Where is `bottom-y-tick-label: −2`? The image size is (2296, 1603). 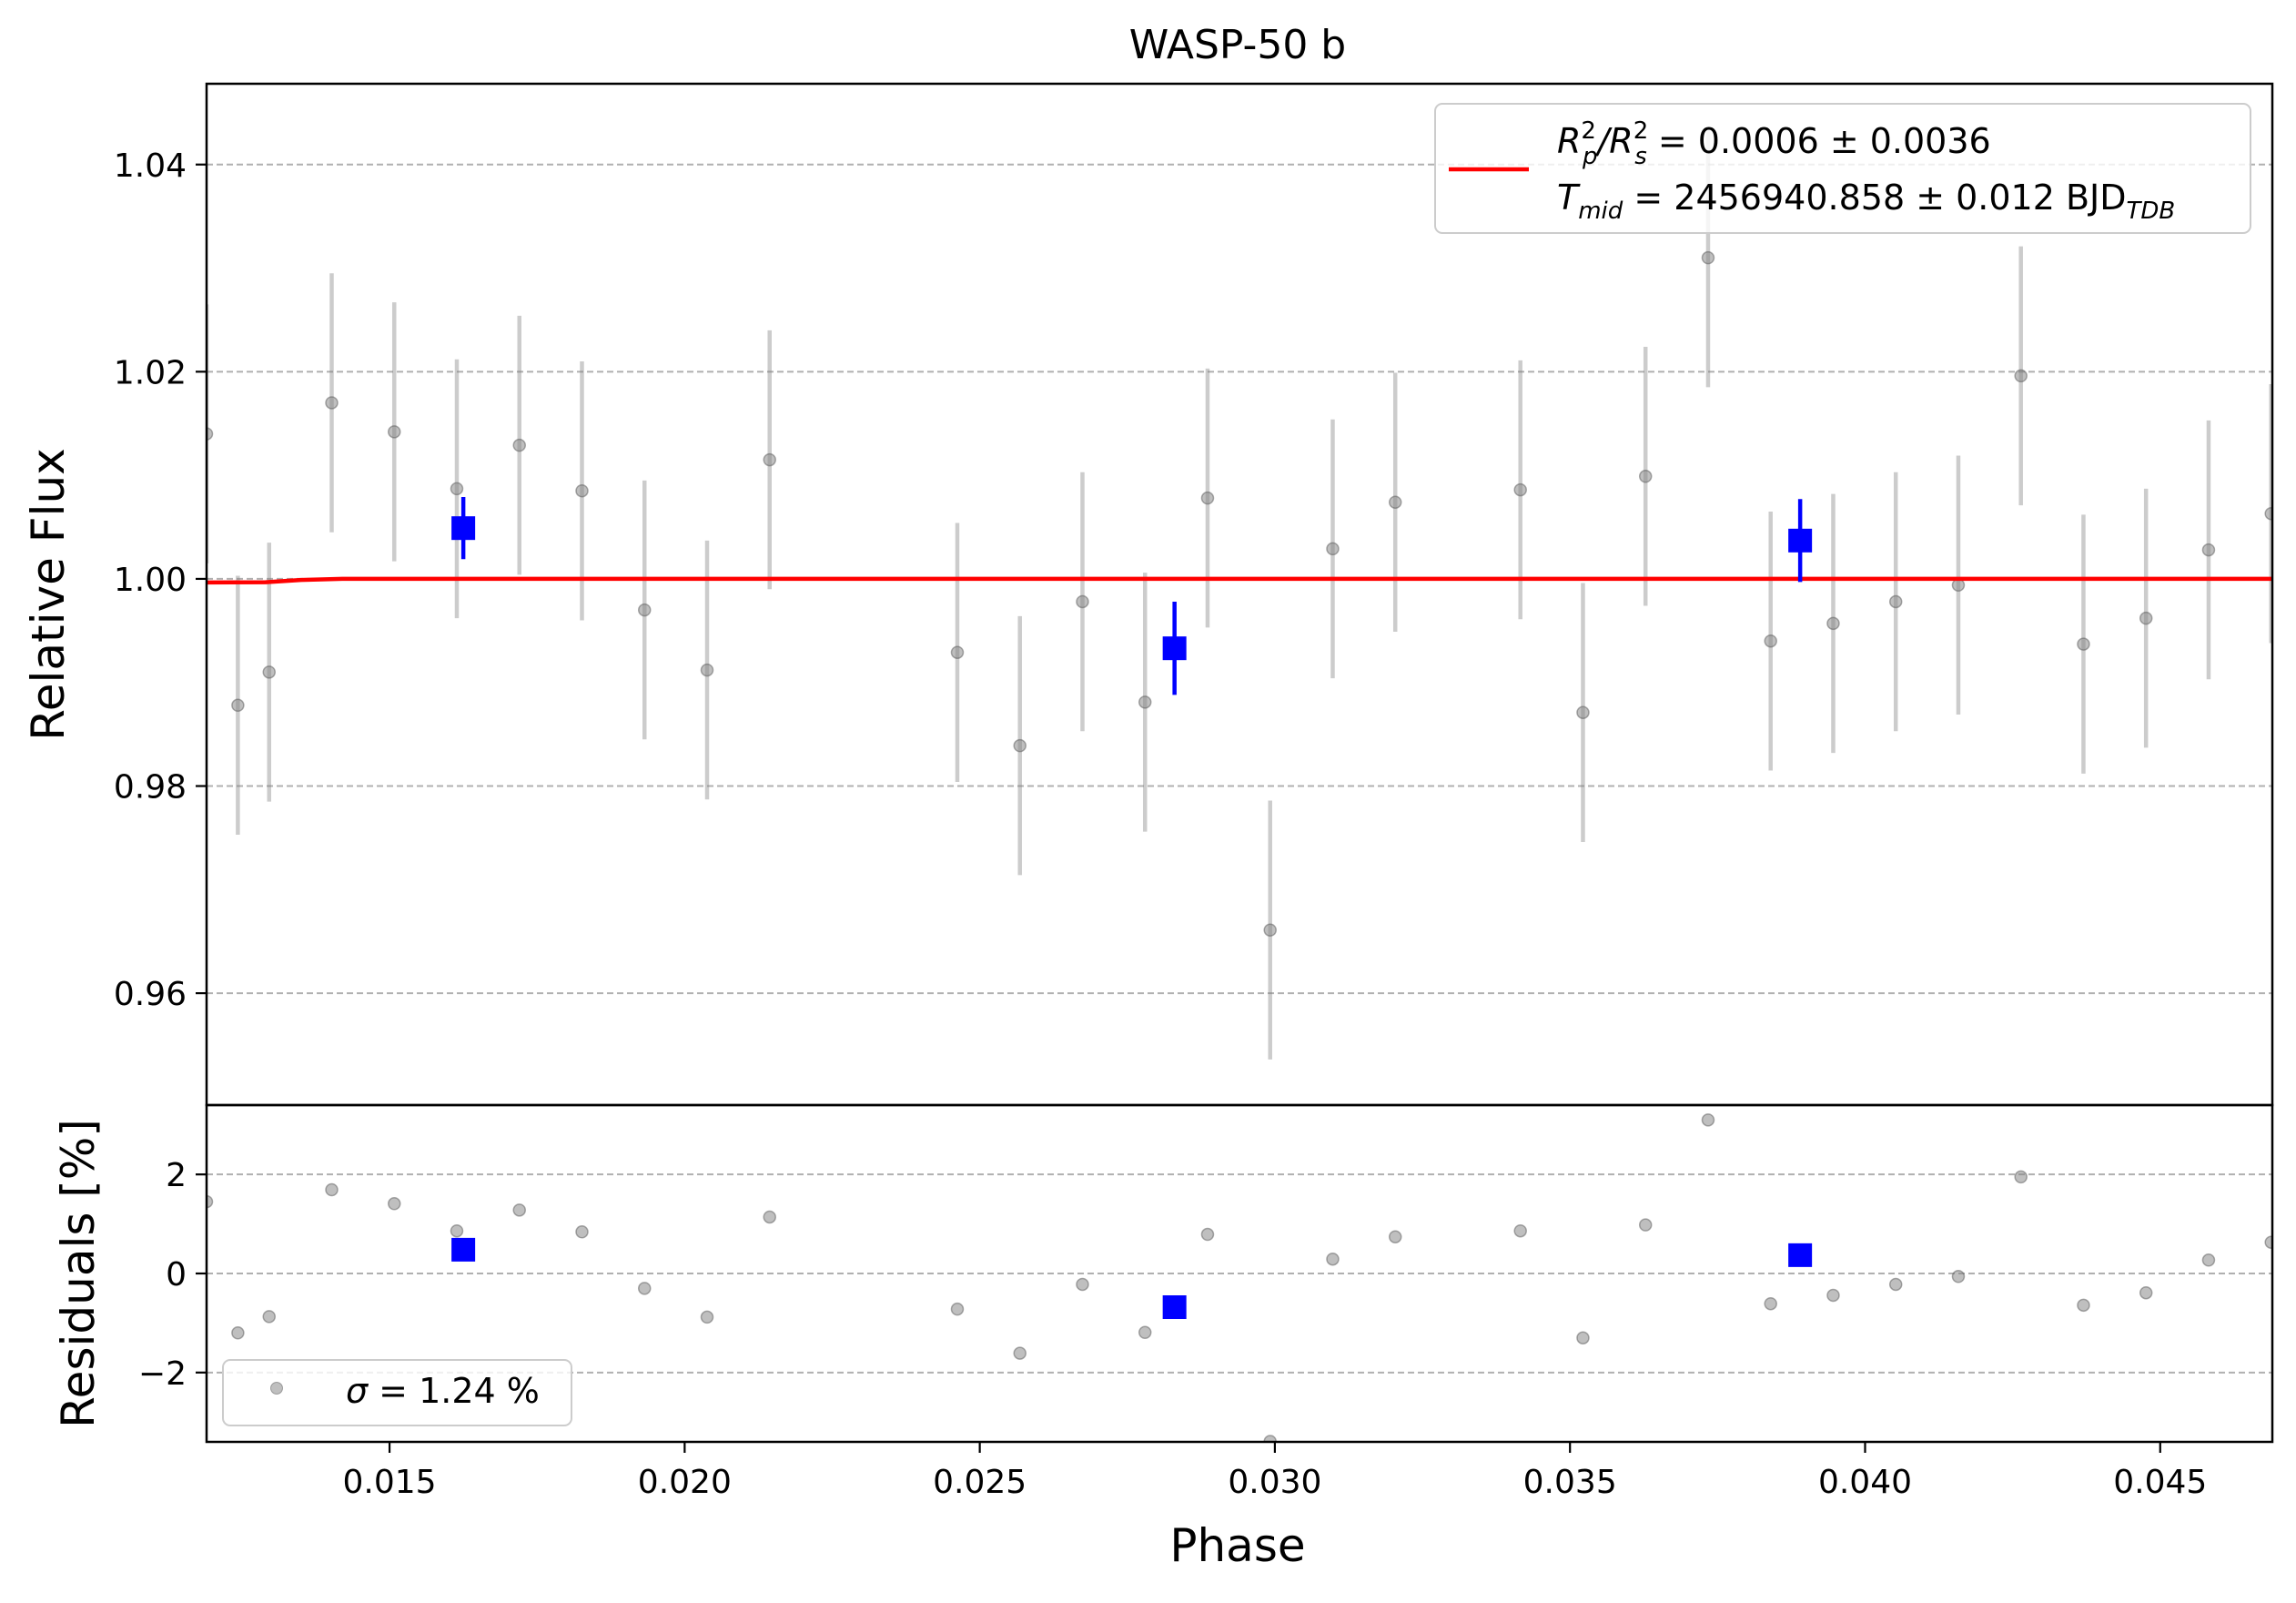
bottom-y-tick-label: −2 is located at coordinates (162, 1374).